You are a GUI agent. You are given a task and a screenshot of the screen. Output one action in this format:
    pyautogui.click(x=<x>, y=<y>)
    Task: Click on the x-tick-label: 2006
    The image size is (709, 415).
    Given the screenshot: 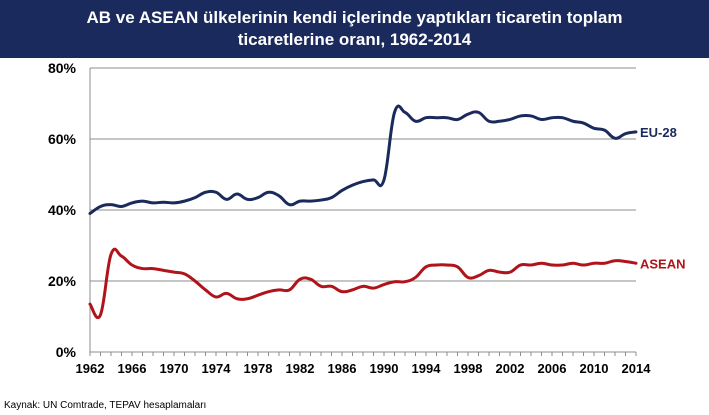 What is the action you would take?
    pyautogui.click(x=552, y=368)
    